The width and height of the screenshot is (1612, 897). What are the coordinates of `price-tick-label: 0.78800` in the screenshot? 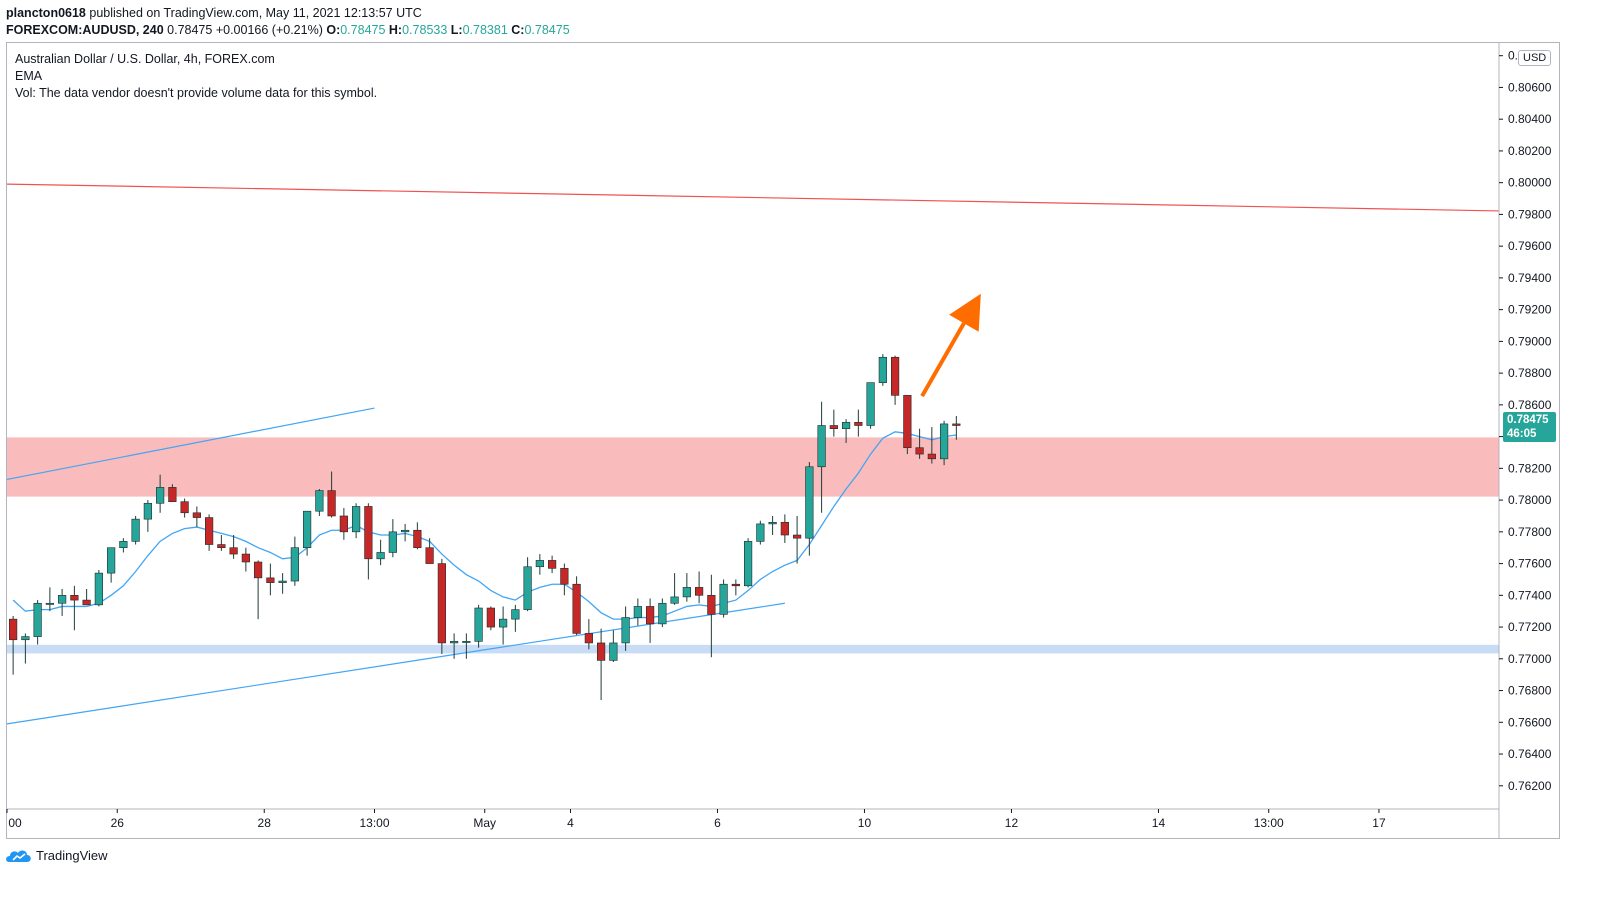 It's located at (1530, 373).